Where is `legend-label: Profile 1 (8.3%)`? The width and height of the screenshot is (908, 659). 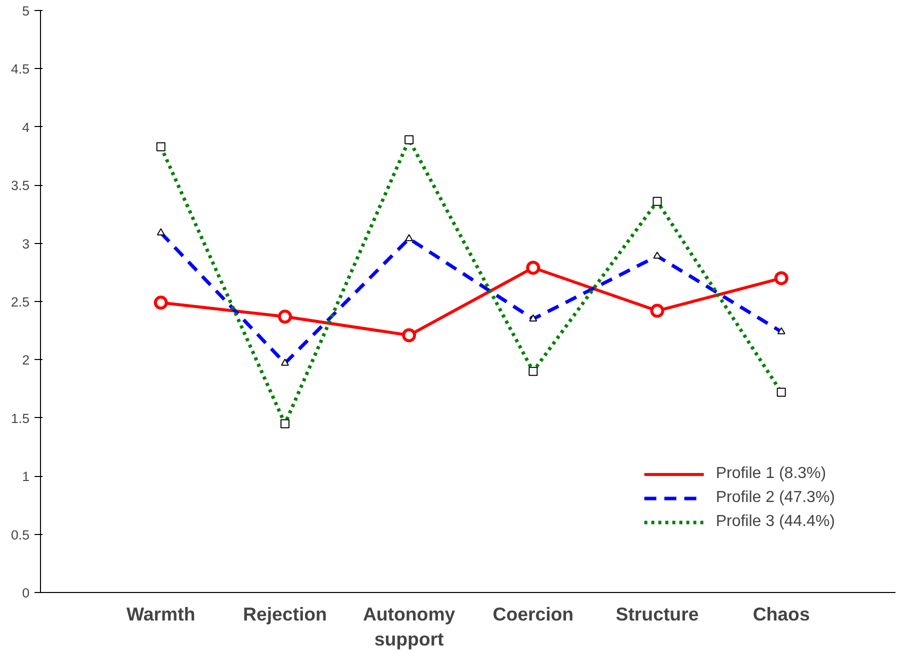
legend-label: Profile 1 (8.3%) is located at coordinates (771, 474).